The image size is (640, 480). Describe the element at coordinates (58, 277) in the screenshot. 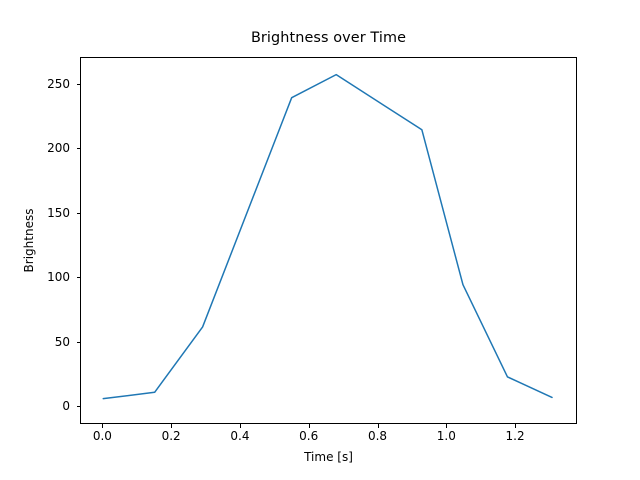

I see `y-tick-label: 100` at that location.